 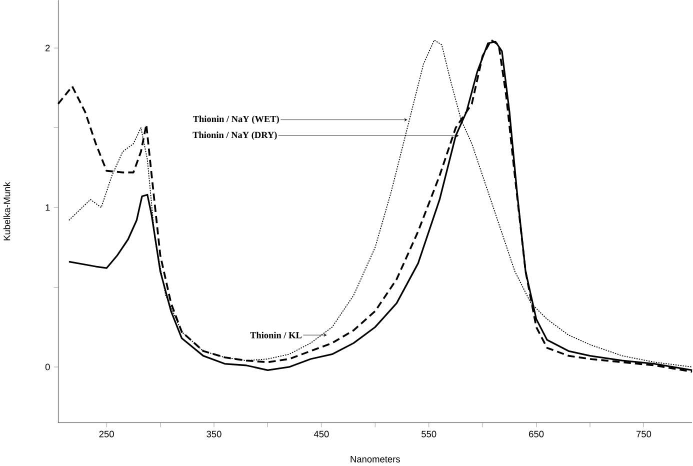 What do you see at coordinates (234, 136) in the screenshot?
I see `annotation: Thionin / NaY (DRY)` at bounding box center [234, 136].